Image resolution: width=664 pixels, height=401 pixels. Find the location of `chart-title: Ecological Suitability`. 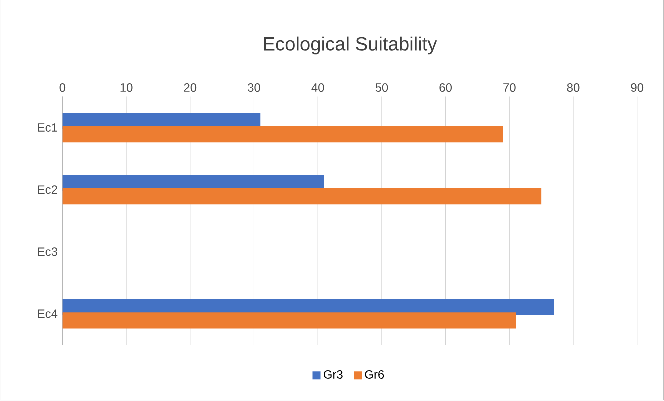

chart-title: Ecological Suitability is located at coordinates (351, 45).